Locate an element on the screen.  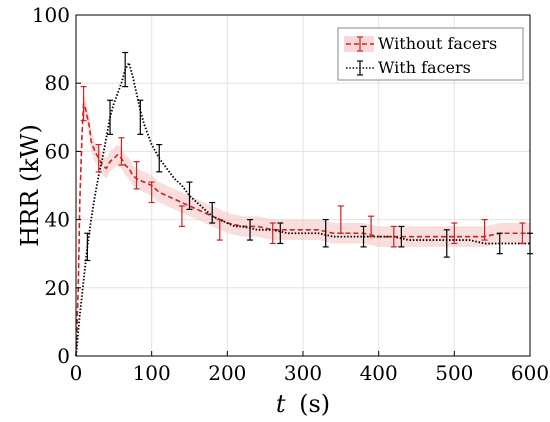
x-tick-label: 200 is located at coordinates (227, 373).